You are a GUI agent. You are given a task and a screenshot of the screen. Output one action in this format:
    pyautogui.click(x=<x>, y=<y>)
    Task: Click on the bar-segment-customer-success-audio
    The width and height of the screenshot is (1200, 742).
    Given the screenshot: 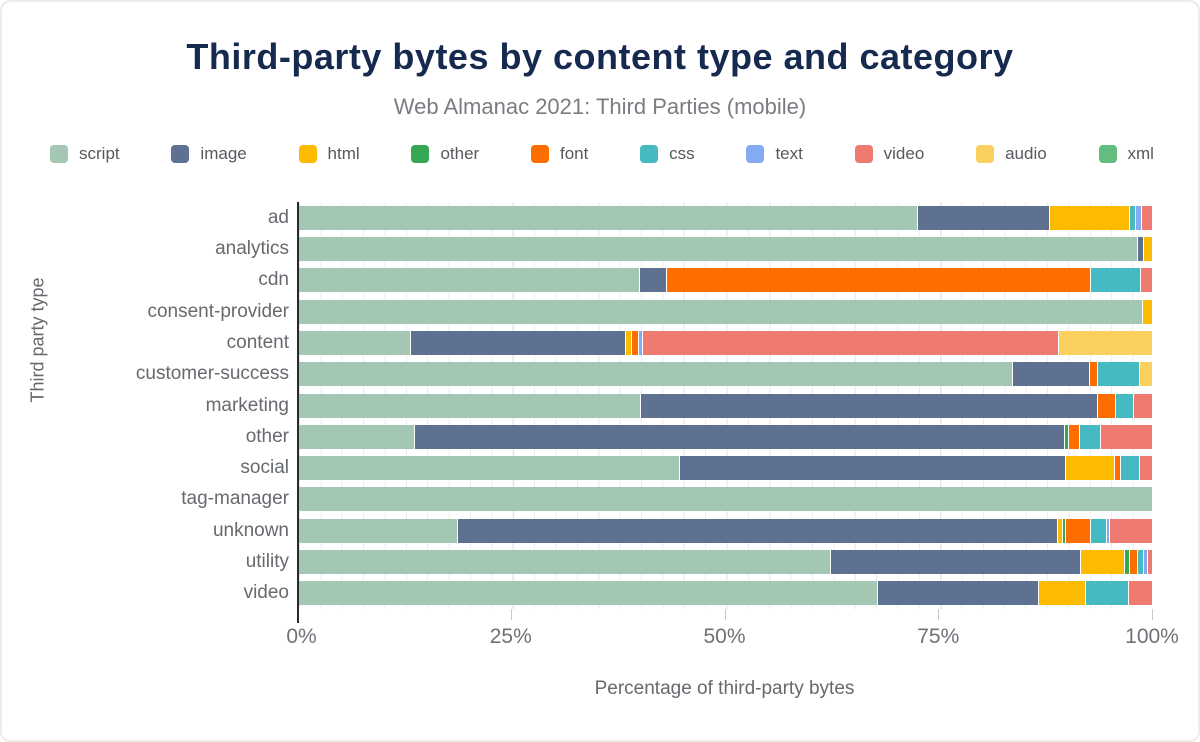 What is the action you would take?
    pyautogui.click(x=1145, y=374)
    